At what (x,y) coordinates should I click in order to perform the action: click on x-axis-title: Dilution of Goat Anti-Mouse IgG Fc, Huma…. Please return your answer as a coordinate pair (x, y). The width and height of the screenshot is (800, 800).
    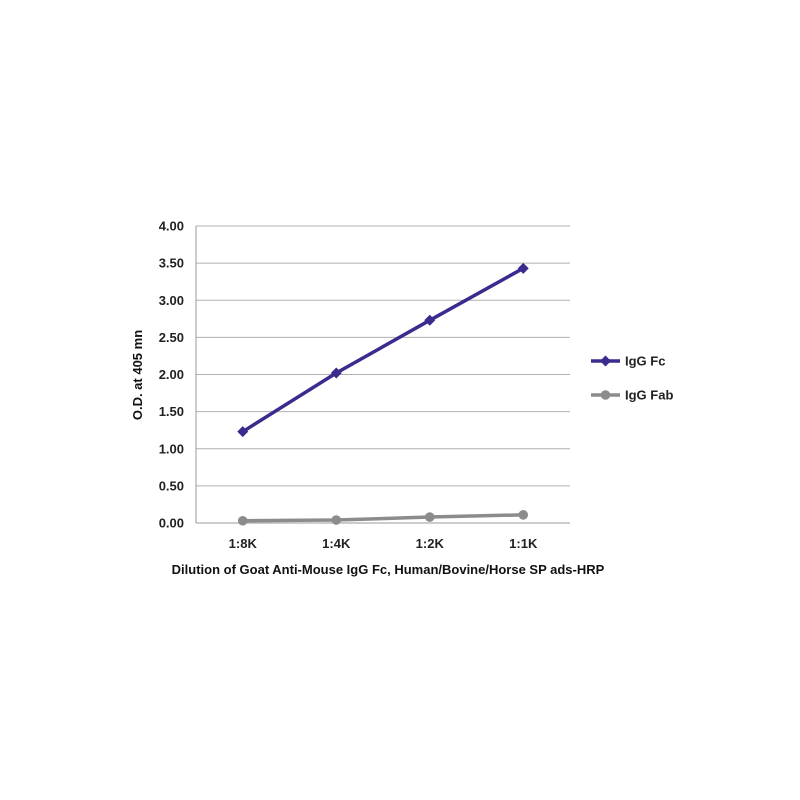
    Looking at the image, I should click on (388, 569).